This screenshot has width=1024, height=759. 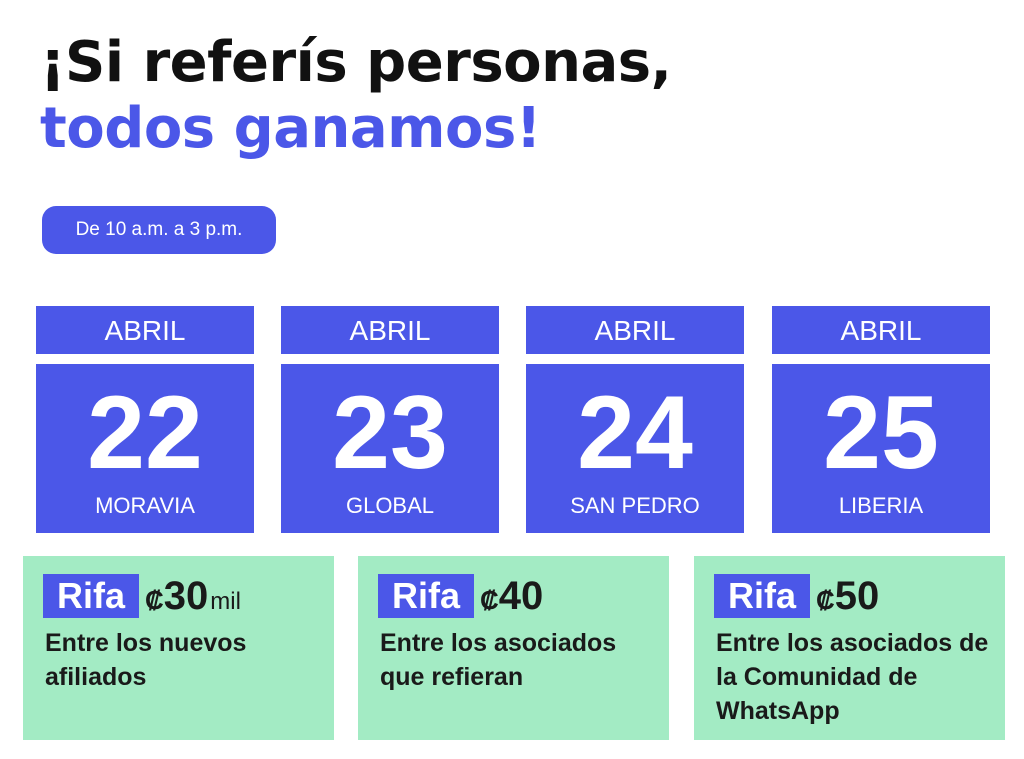 I want to click on calendar-place: LIBERIA, so click(x=881, y=505).